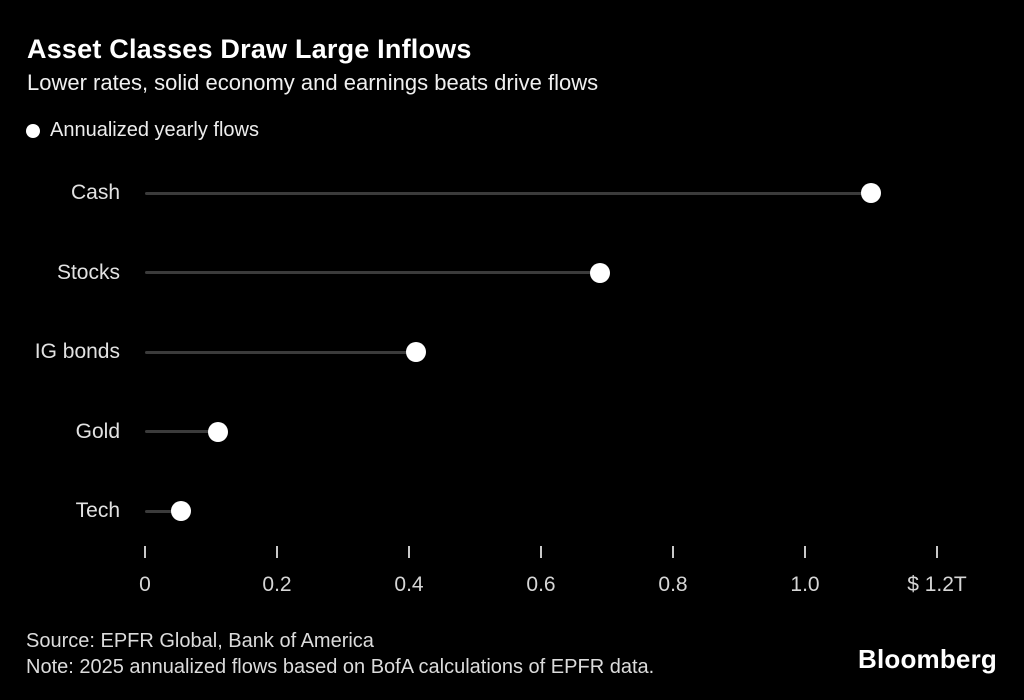 The image size is (1024, 700). Describe the element at coordinates (673, 584) in the screenshot. I see `x-axis-tick-label: 0.8` at that location.